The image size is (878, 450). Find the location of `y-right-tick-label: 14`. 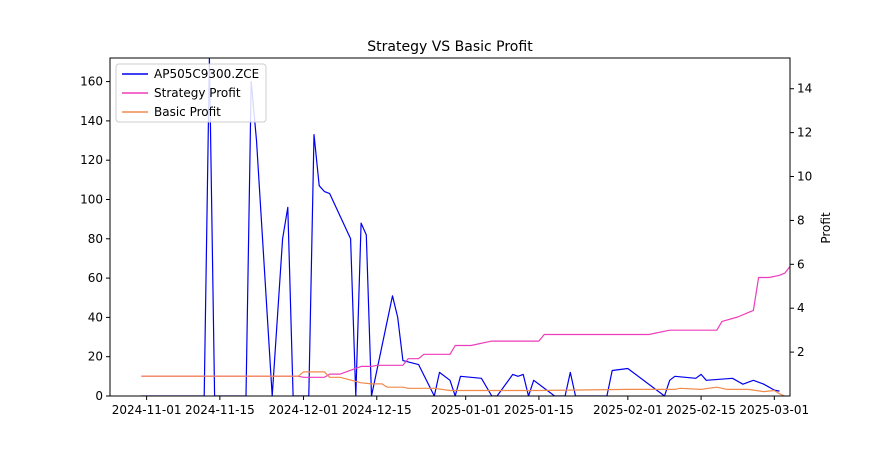

y-right-tick-label: 14 is located at coordinates (804, 89).